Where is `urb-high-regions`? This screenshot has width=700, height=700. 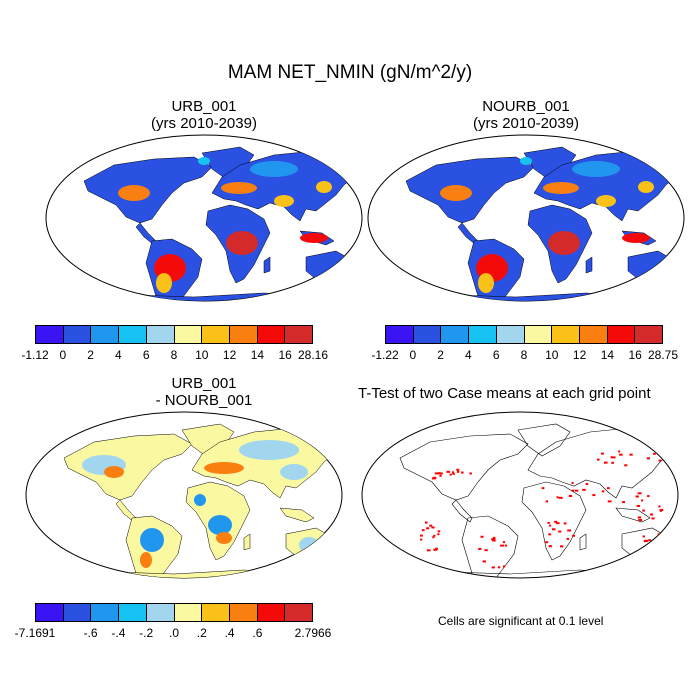
urb-high-regions is located at coordinates (225, 225).